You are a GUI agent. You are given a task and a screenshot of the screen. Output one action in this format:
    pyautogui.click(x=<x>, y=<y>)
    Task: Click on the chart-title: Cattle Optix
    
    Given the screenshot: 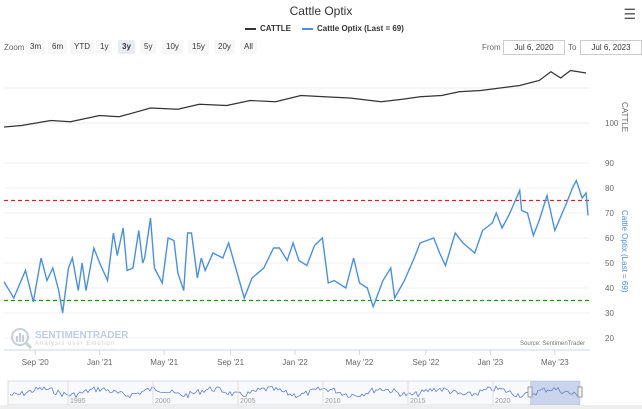 What is the action you would take?
    pyautogui.click(x=321, y=11)
    